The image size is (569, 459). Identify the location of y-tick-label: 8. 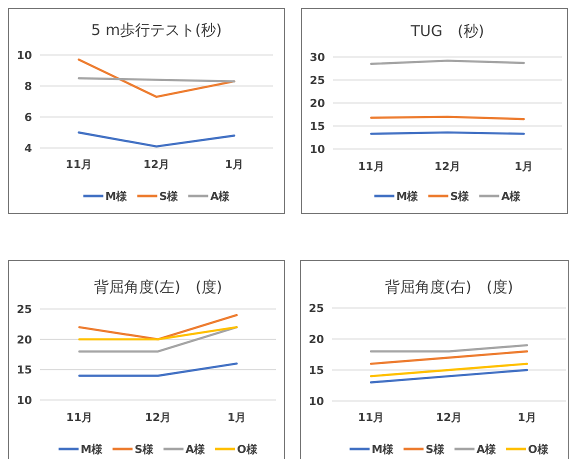
(28, 86).